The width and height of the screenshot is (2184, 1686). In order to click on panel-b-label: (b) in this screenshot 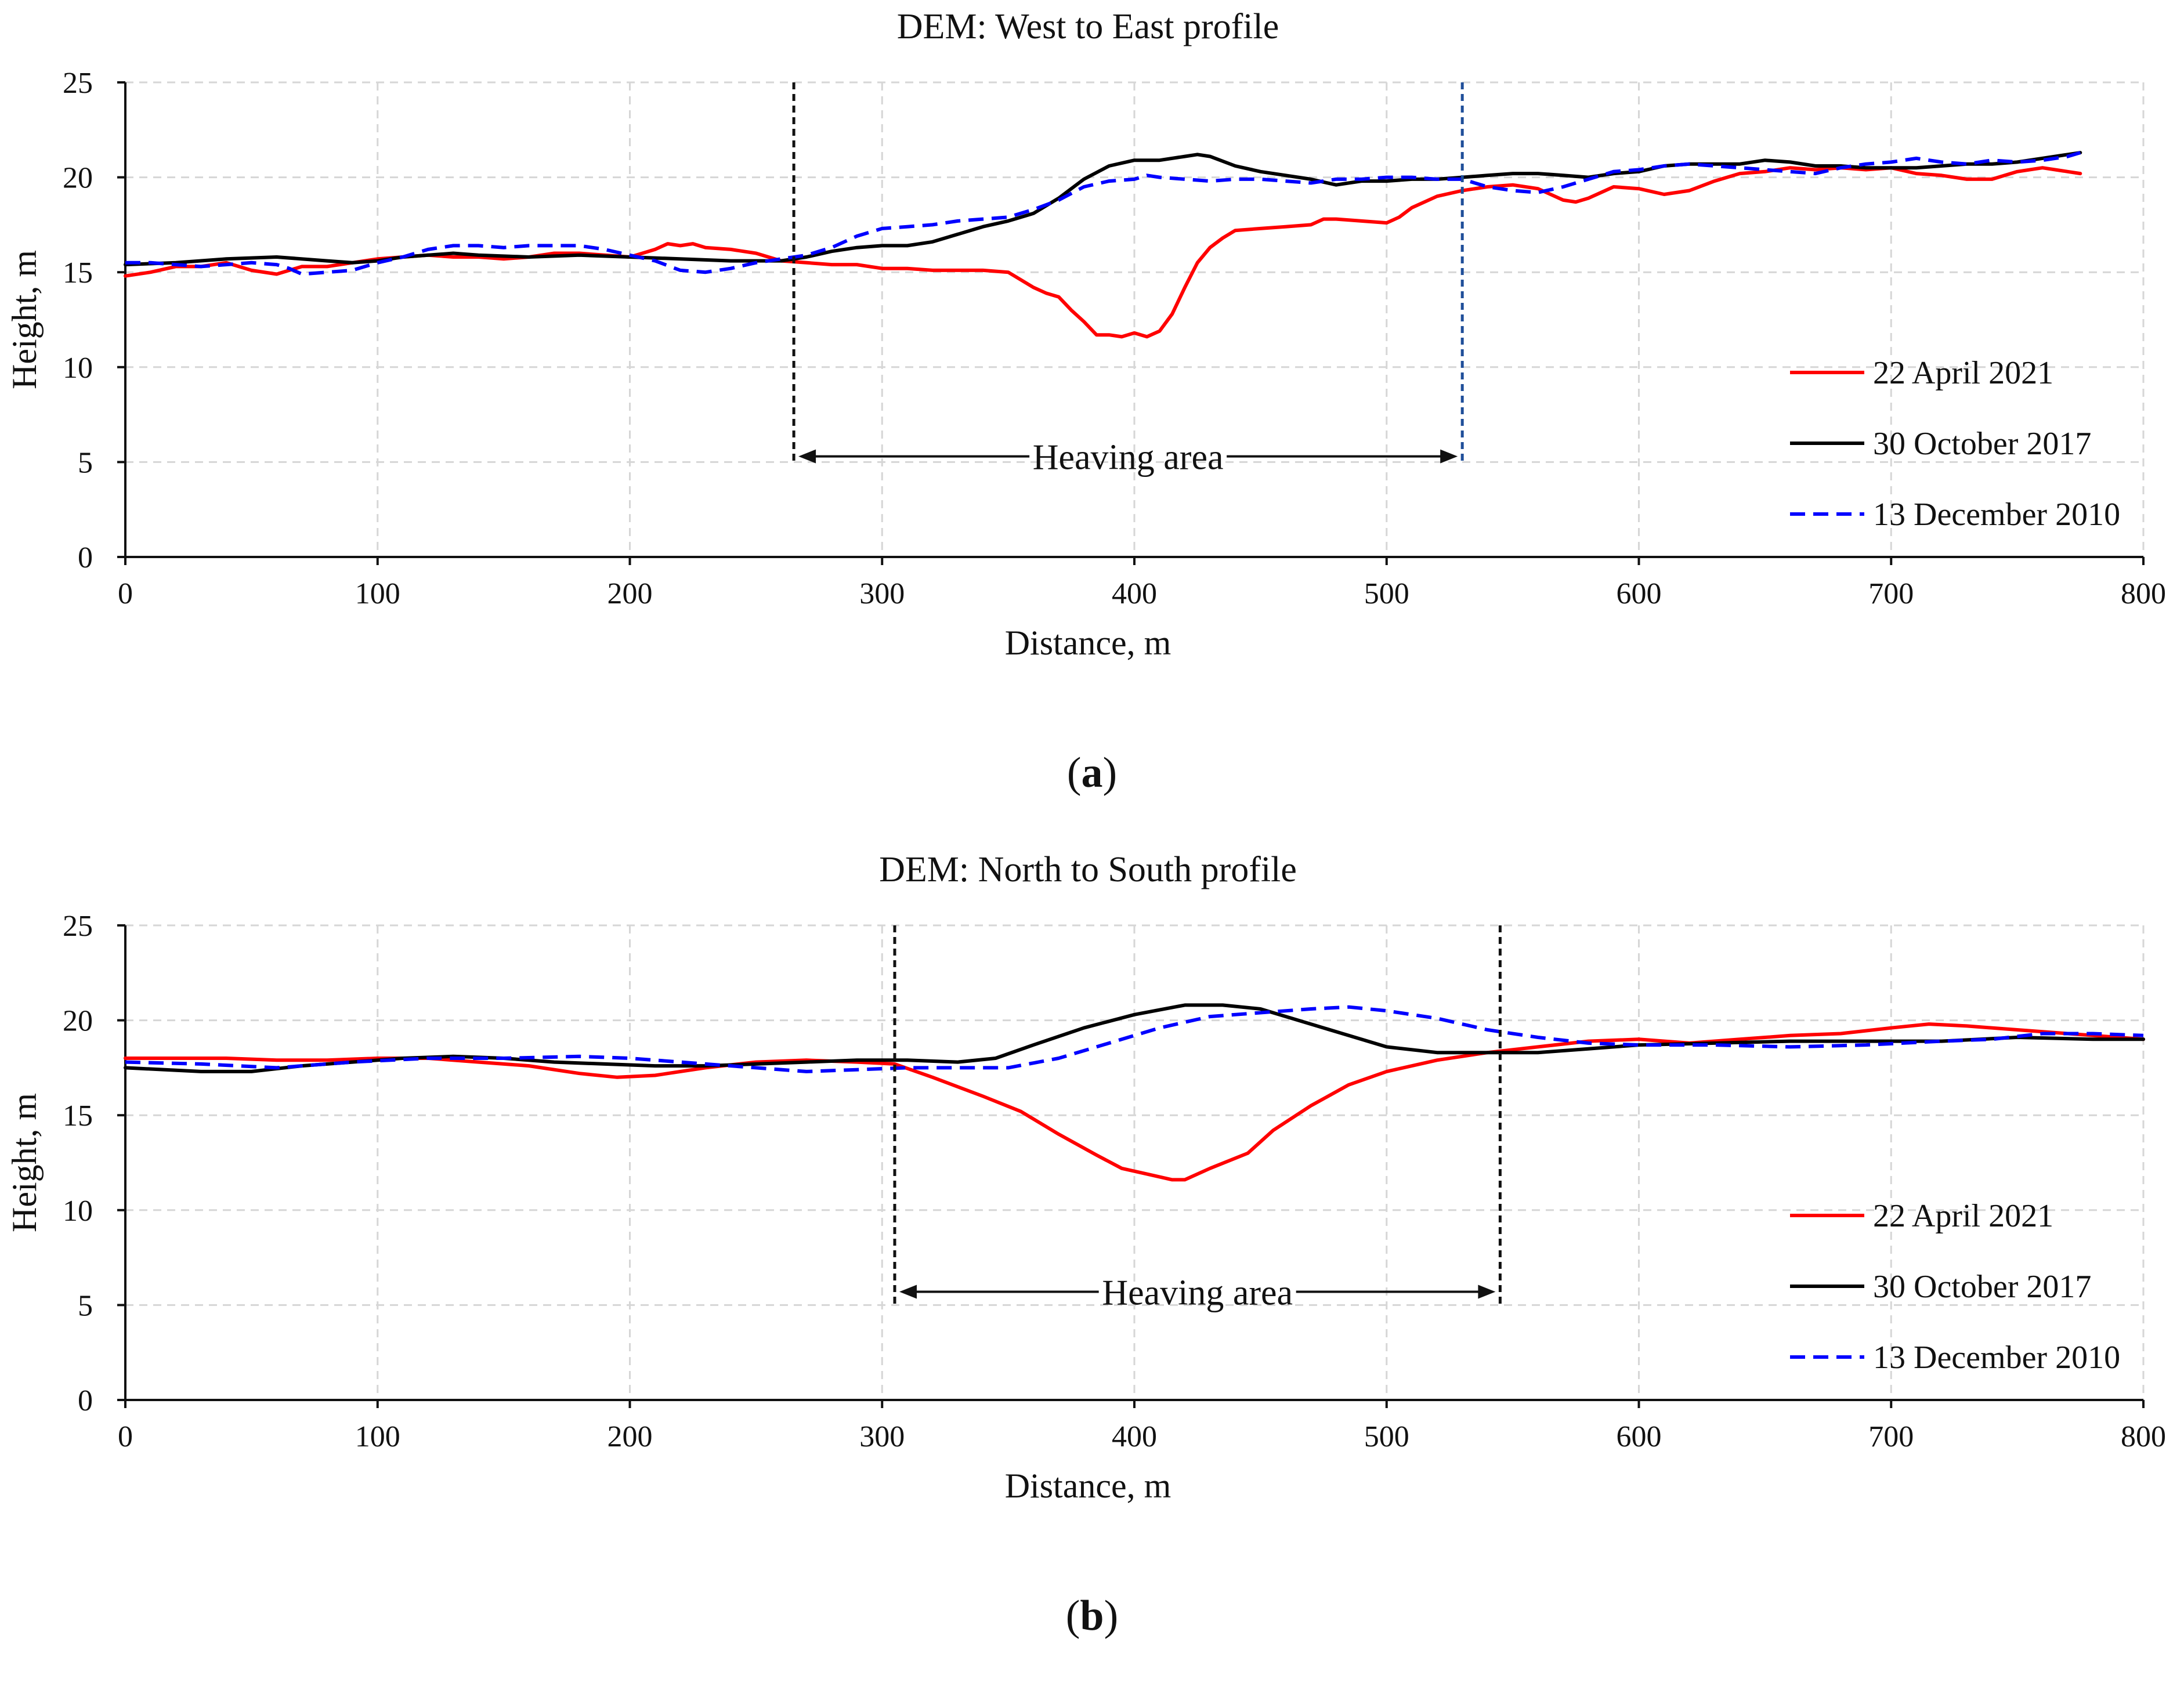, I will do `click(1092, 1616)`.